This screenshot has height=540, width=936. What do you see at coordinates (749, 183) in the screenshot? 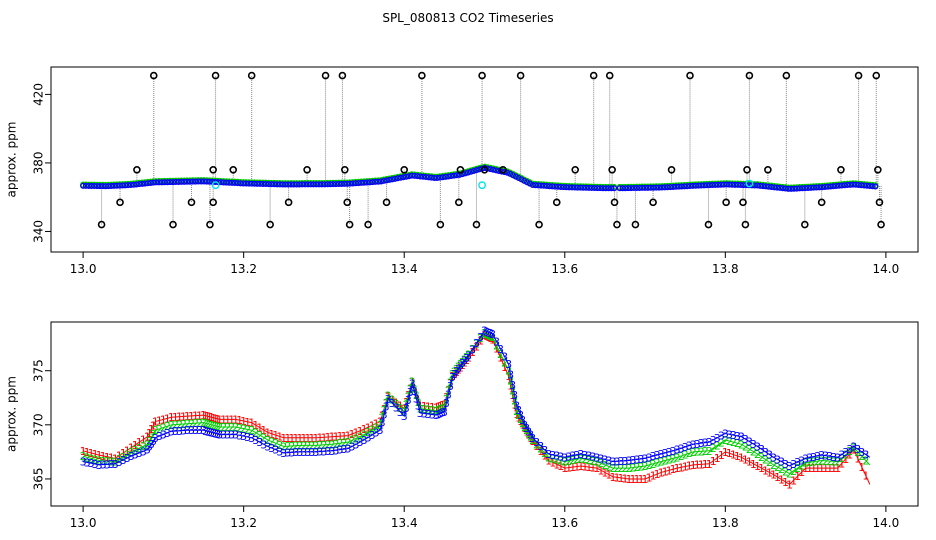
I see `highlight-point` at bounding box center [749, 183].